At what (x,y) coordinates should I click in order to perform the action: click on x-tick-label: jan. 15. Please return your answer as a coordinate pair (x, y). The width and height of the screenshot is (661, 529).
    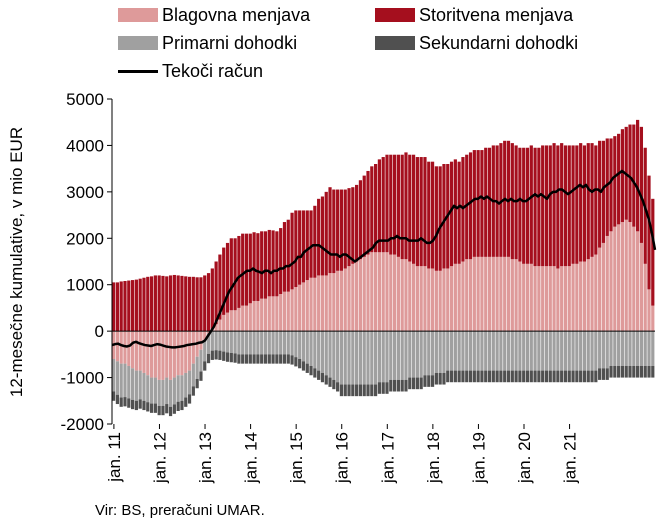
    Looking at the image, I should click on (296, 458).